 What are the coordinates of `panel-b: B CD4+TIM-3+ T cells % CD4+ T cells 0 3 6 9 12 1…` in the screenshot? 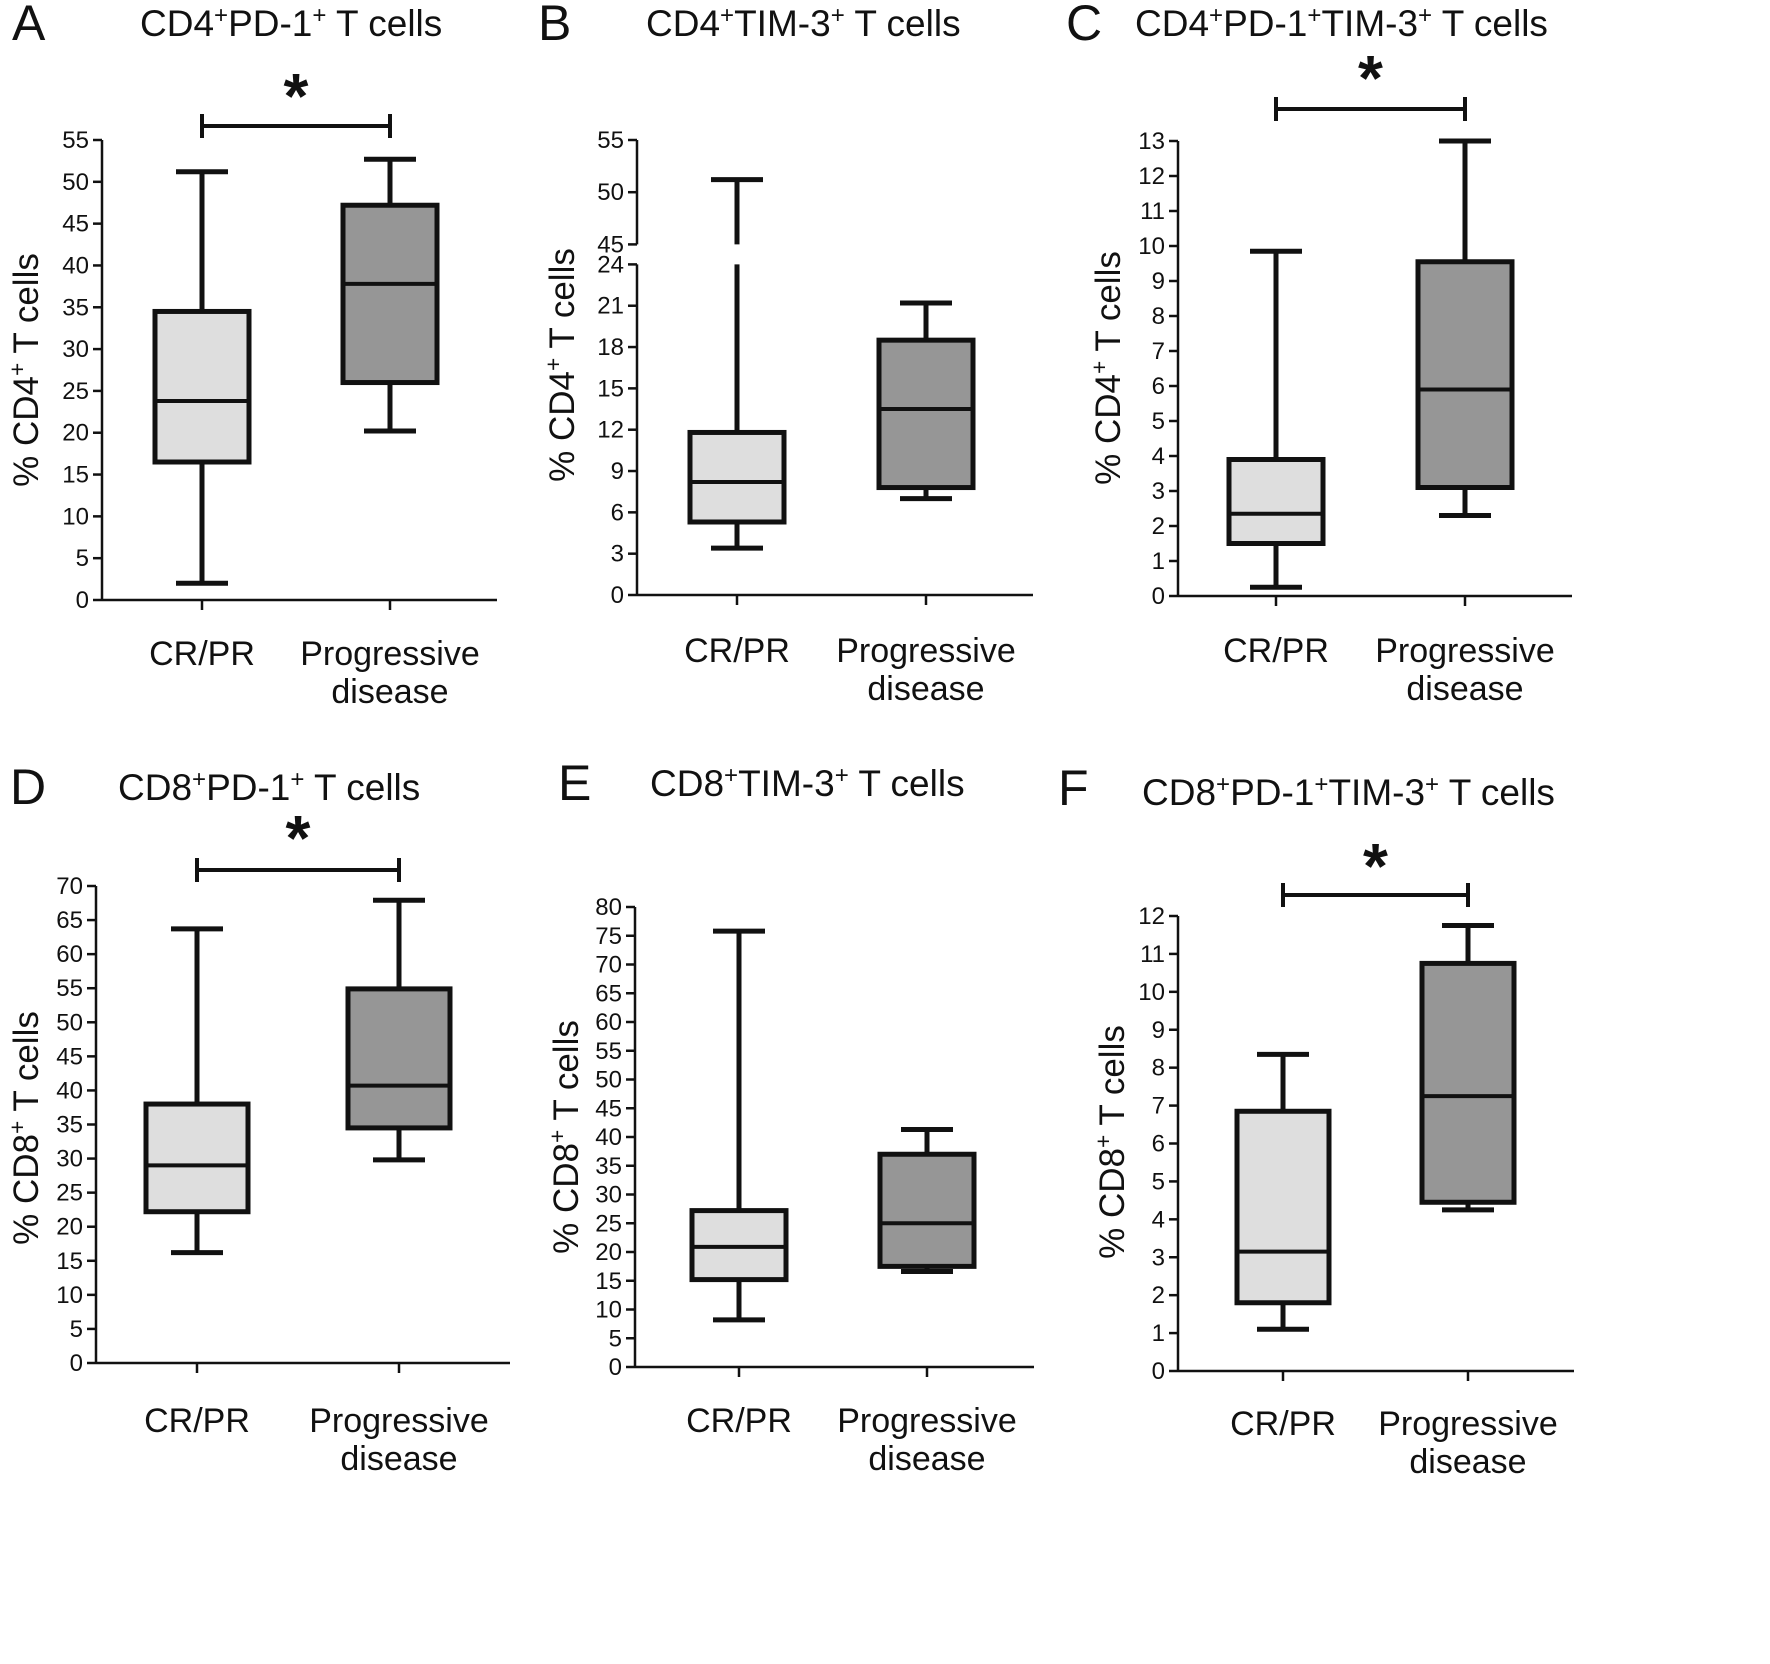 It's located at (785, 354).